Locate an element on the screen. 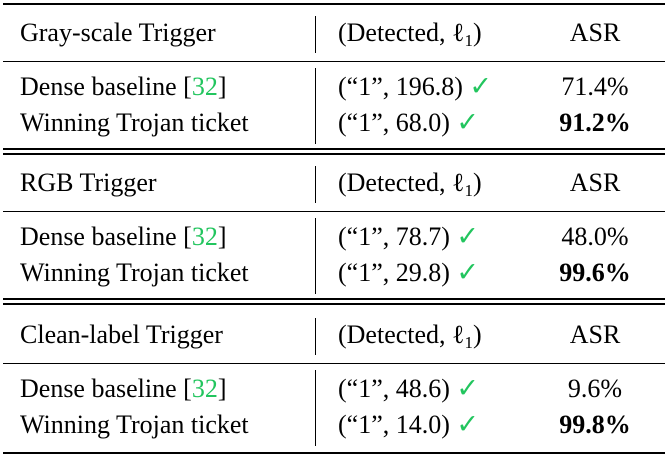  table-row-detected: (“1”, 196.8) ✓ is located at coordinates (415, 87).